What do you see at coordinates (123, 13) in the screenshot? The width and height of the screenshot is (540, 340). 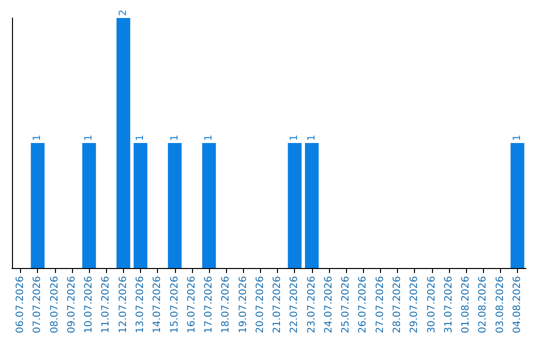 I see `data-label: 2` at bounding box center [123, 13].